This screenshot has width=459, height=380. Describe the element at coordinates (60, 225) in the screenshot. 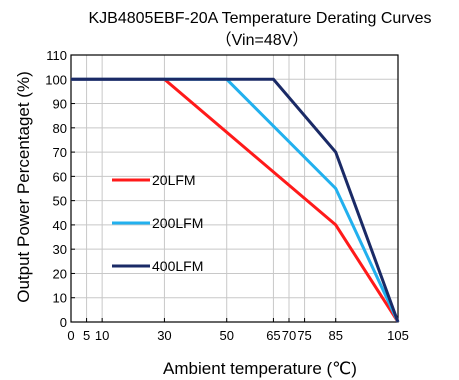

I see `y-tick-label-40: 40` at that location.